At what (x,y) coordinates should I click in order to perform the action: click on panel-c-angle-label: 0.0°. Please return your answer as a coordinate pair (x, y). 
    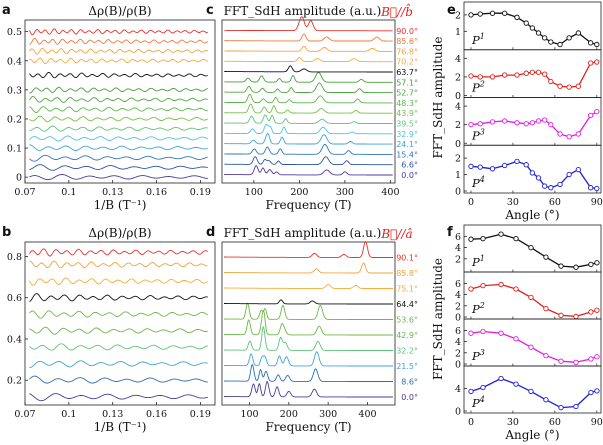
    Looking at the image, I should click on (409, 175).